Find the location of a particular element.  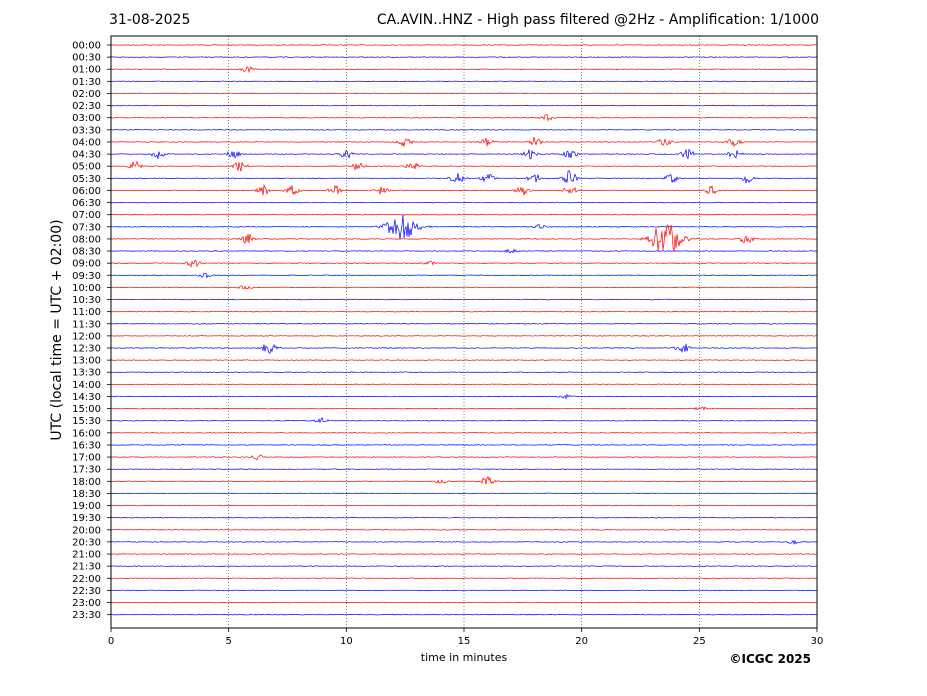

y-tick-label: 10:30 is located at coordinates (86, 300).